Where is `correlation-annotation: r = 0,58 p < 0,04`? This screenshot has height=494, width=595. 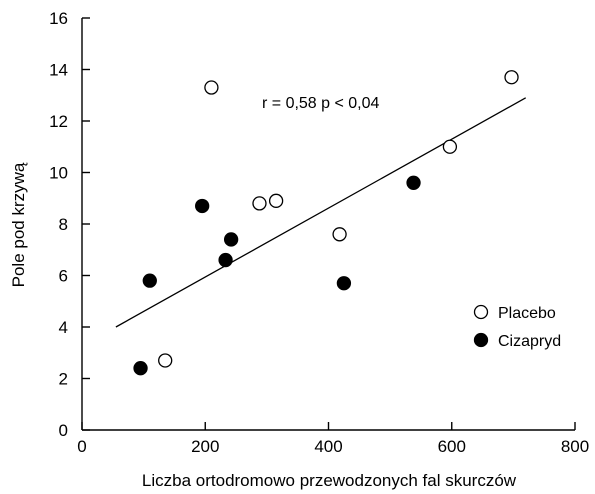
correlation-annotation: r = 0,58 p < 0,04 is located at coordinates (321, 103).